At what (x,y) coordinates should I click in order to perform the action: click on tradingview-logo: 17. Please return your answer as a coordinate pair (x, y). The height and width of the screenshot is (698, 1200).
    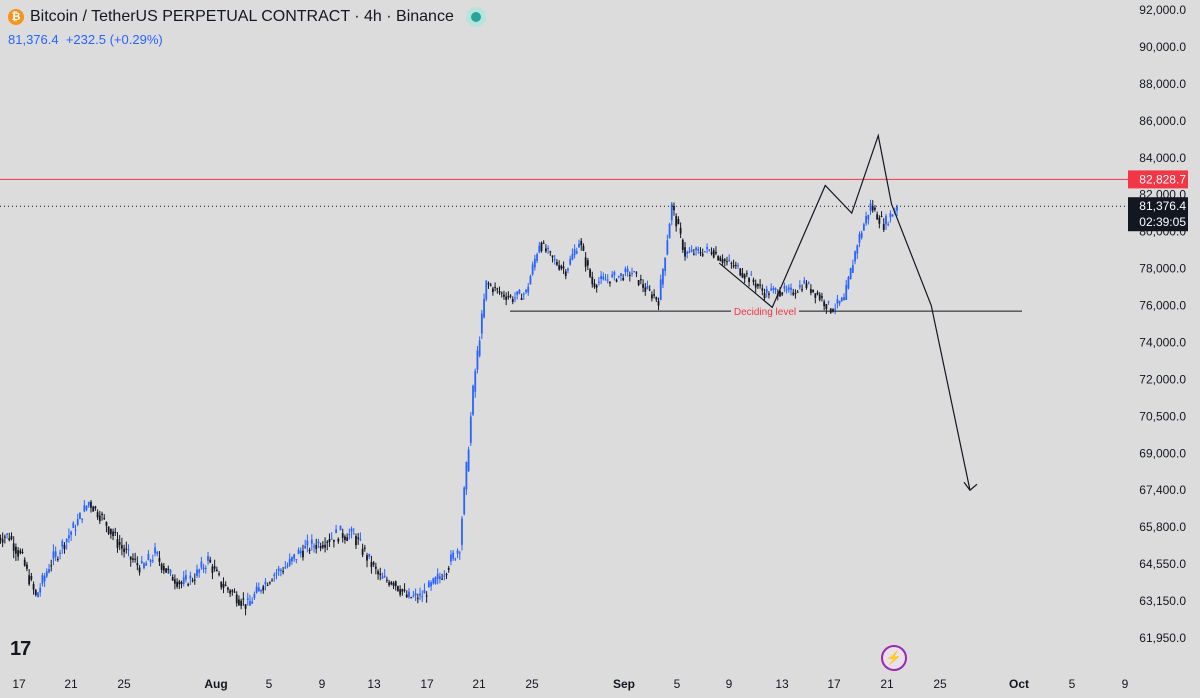
    Looking at the image, I should click on (20, 649).